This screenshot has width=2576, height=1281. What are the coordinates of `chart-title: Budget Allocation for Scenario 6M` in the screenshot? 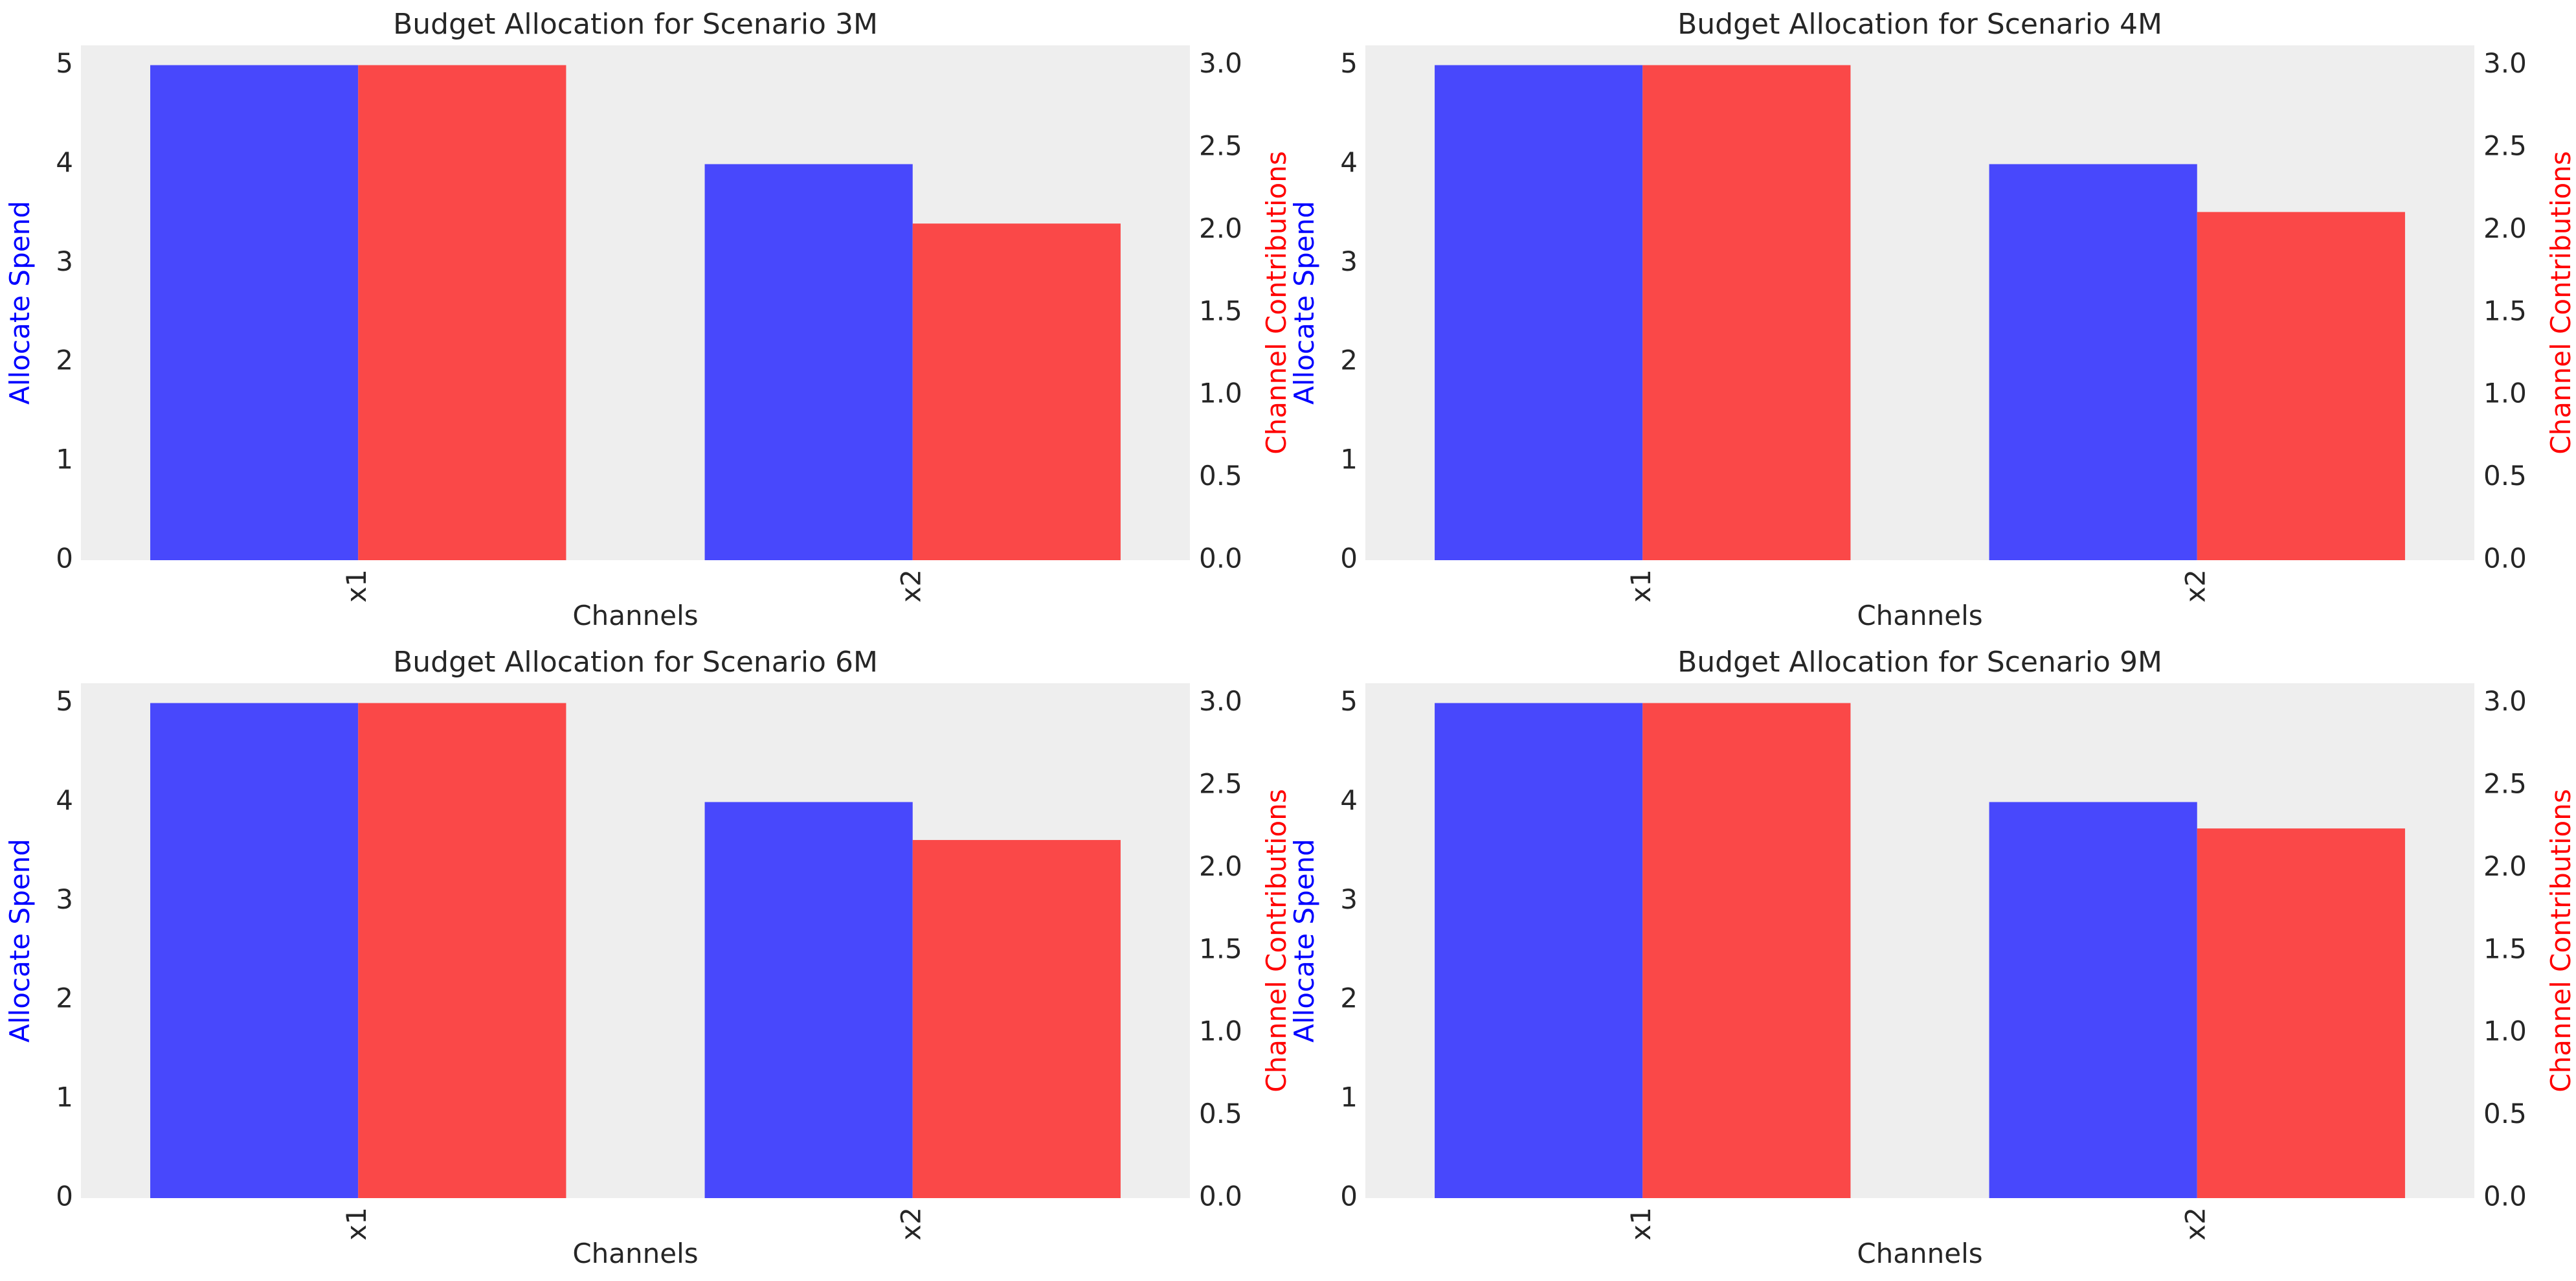 It's located at (635, 662).